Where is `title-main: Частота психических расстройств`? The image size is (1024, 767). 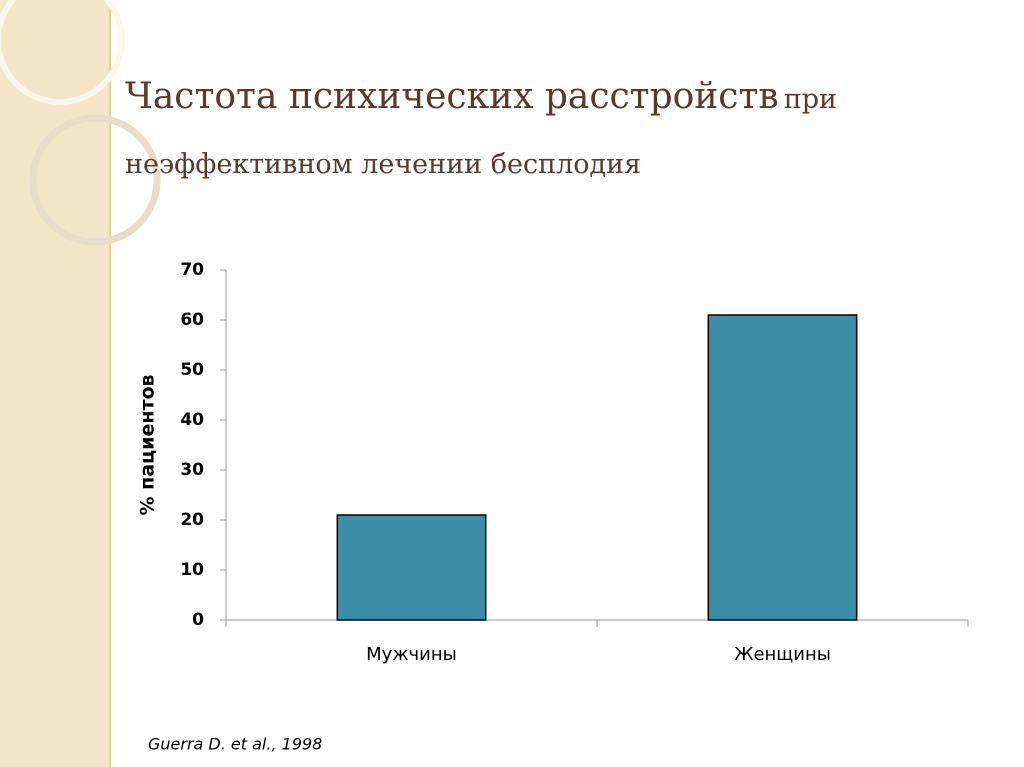
title-main: Частота психических расстройств is located at coordinates (452, 96).